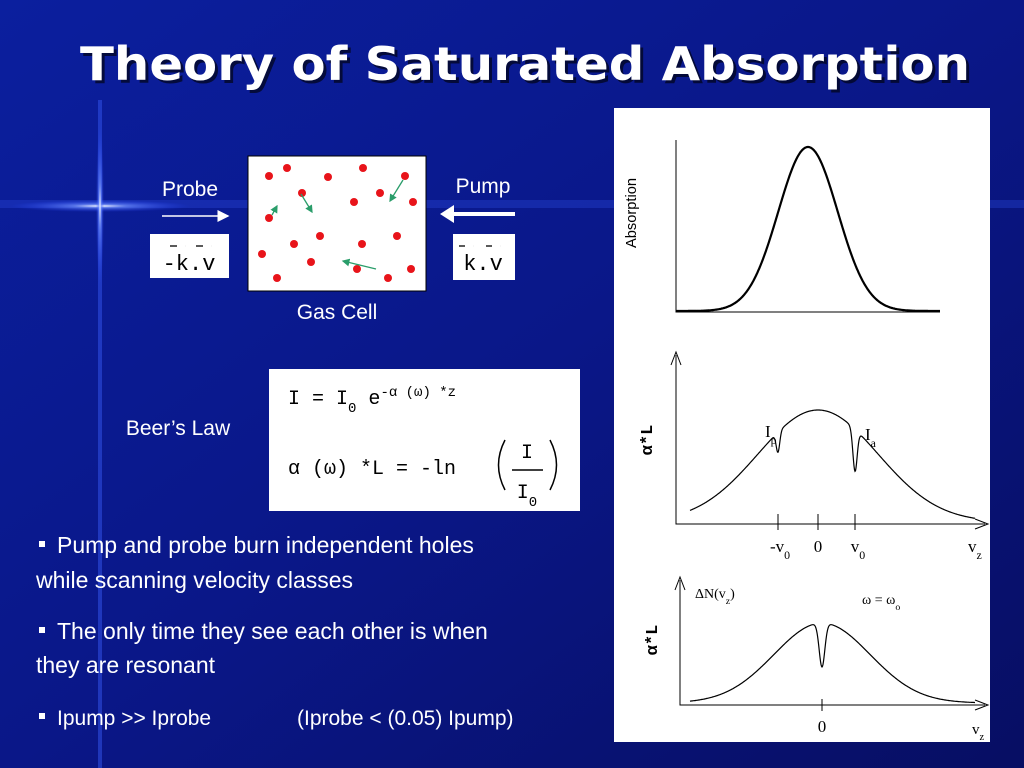  I want to click on bullet-text: Pump and probe burn independent holes, so click(265, 545).